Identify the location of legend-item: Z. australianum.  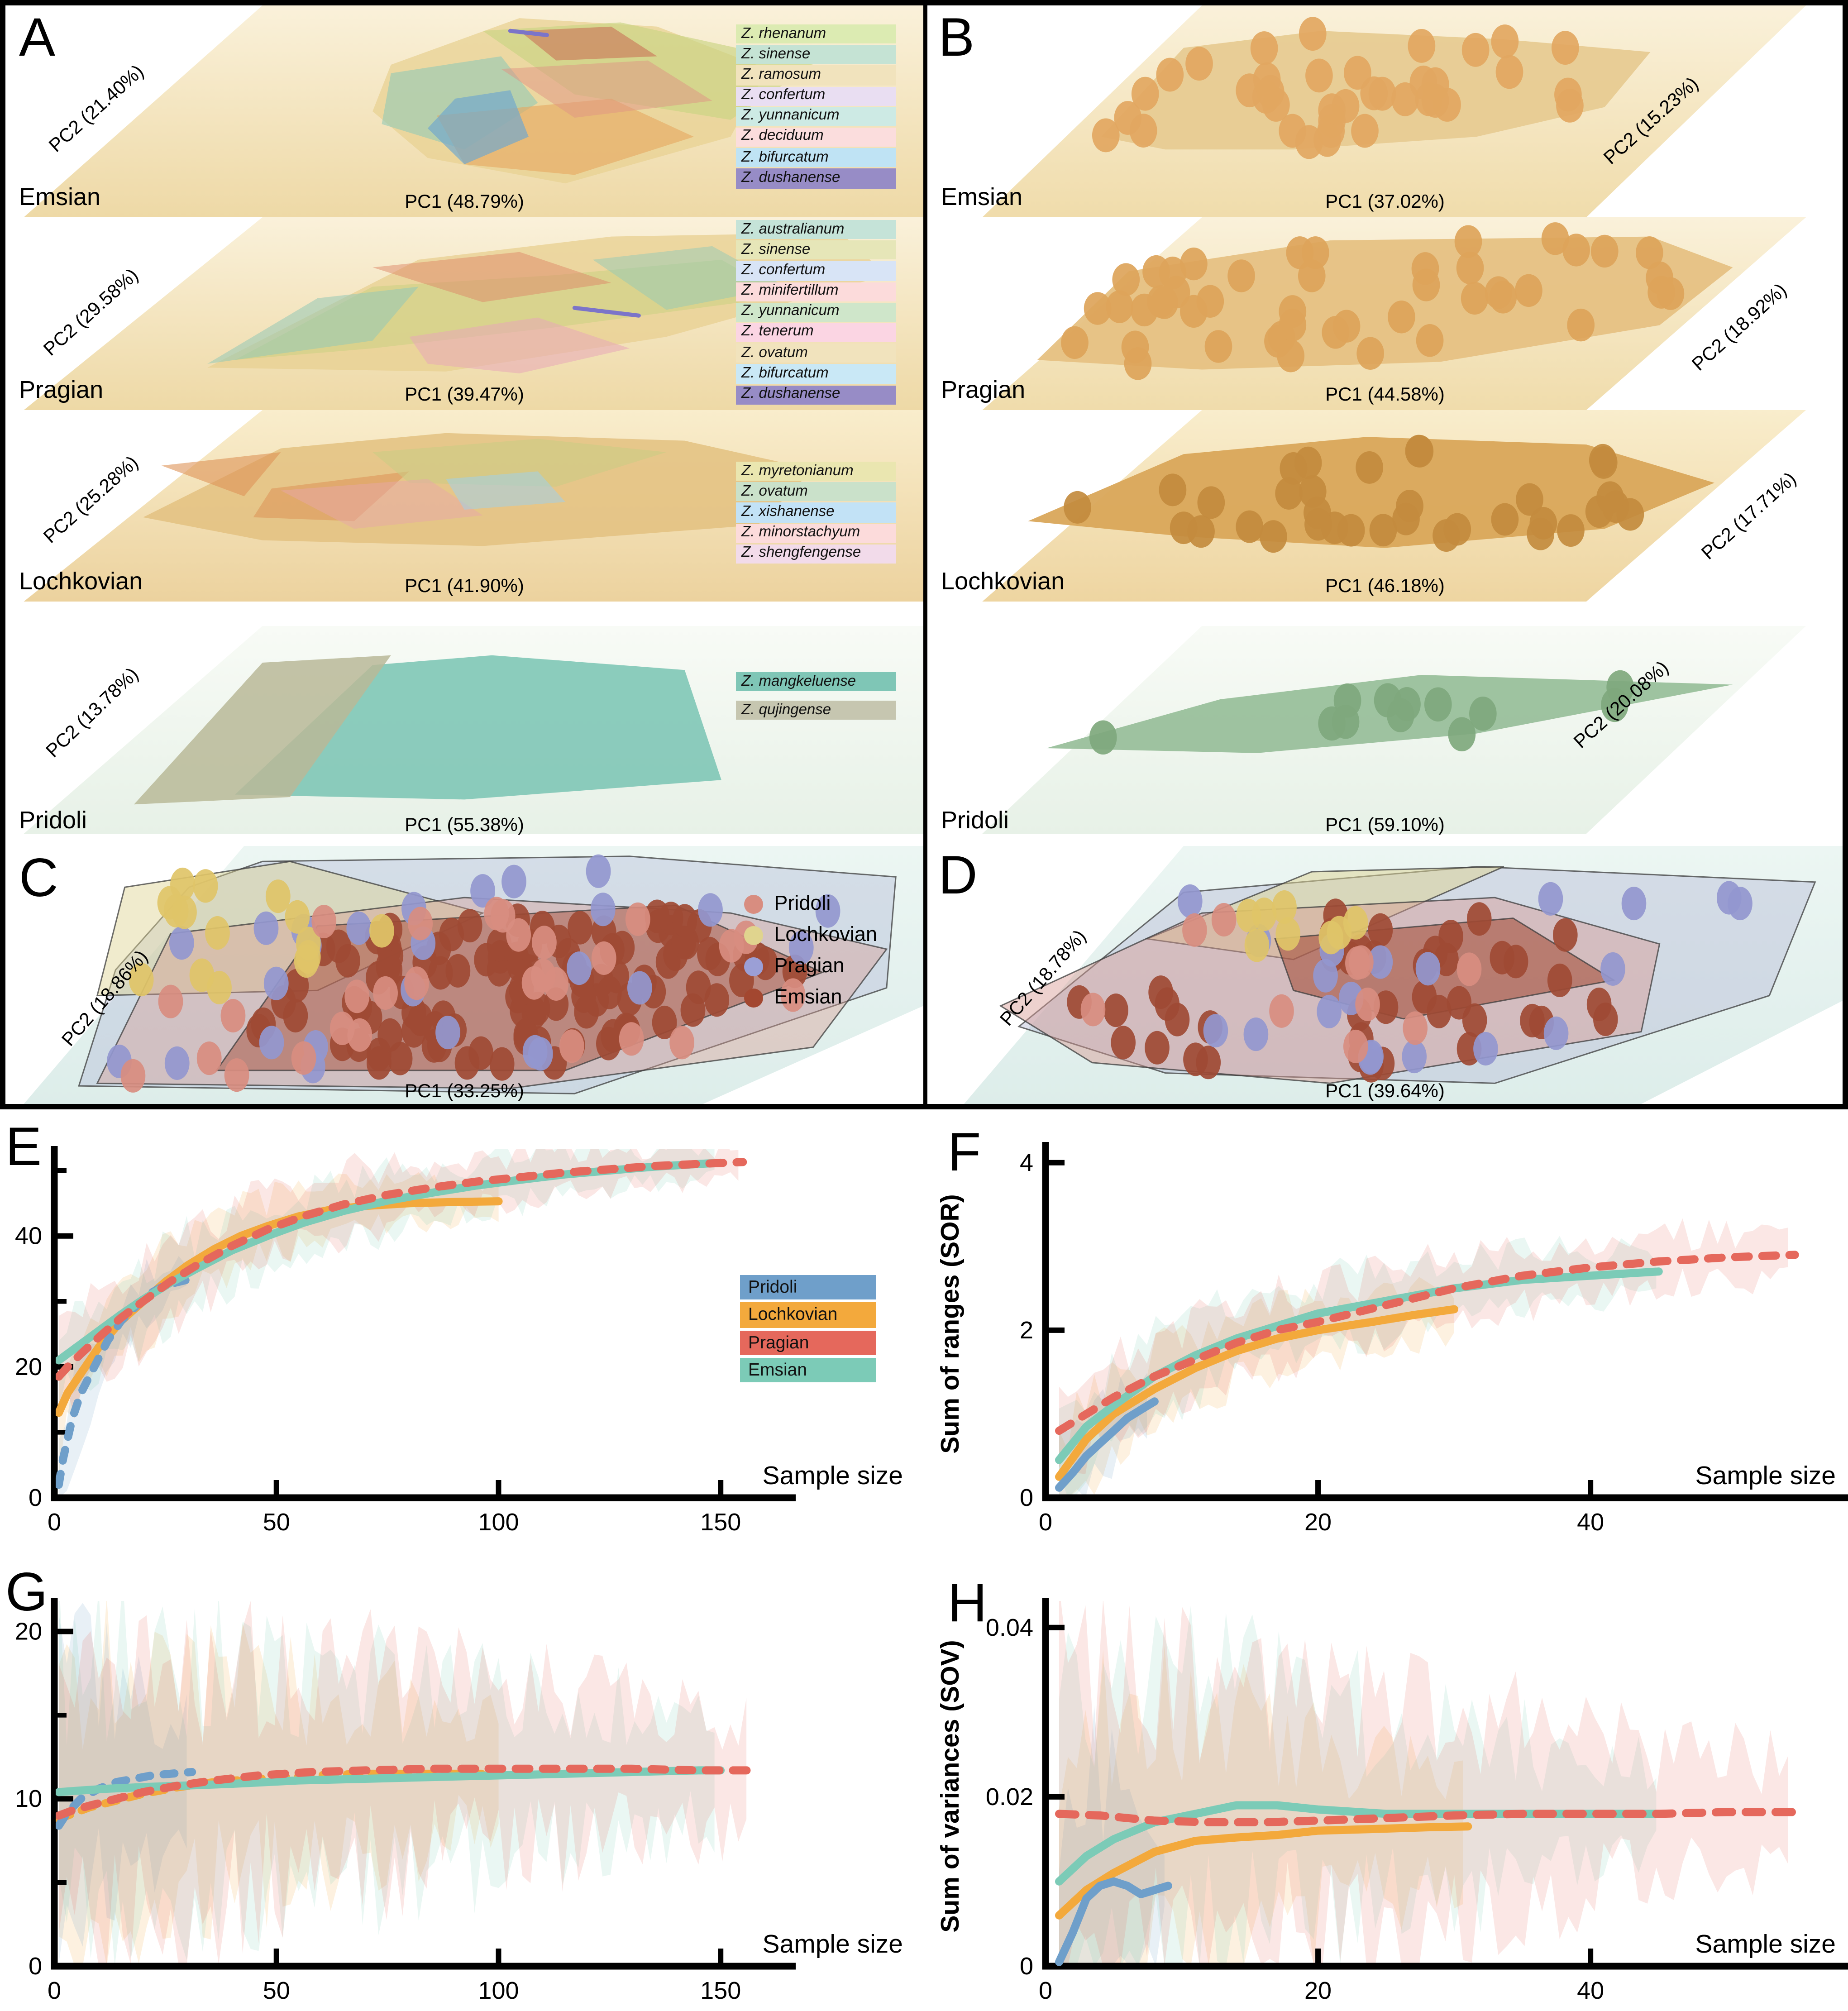
(816, 229).